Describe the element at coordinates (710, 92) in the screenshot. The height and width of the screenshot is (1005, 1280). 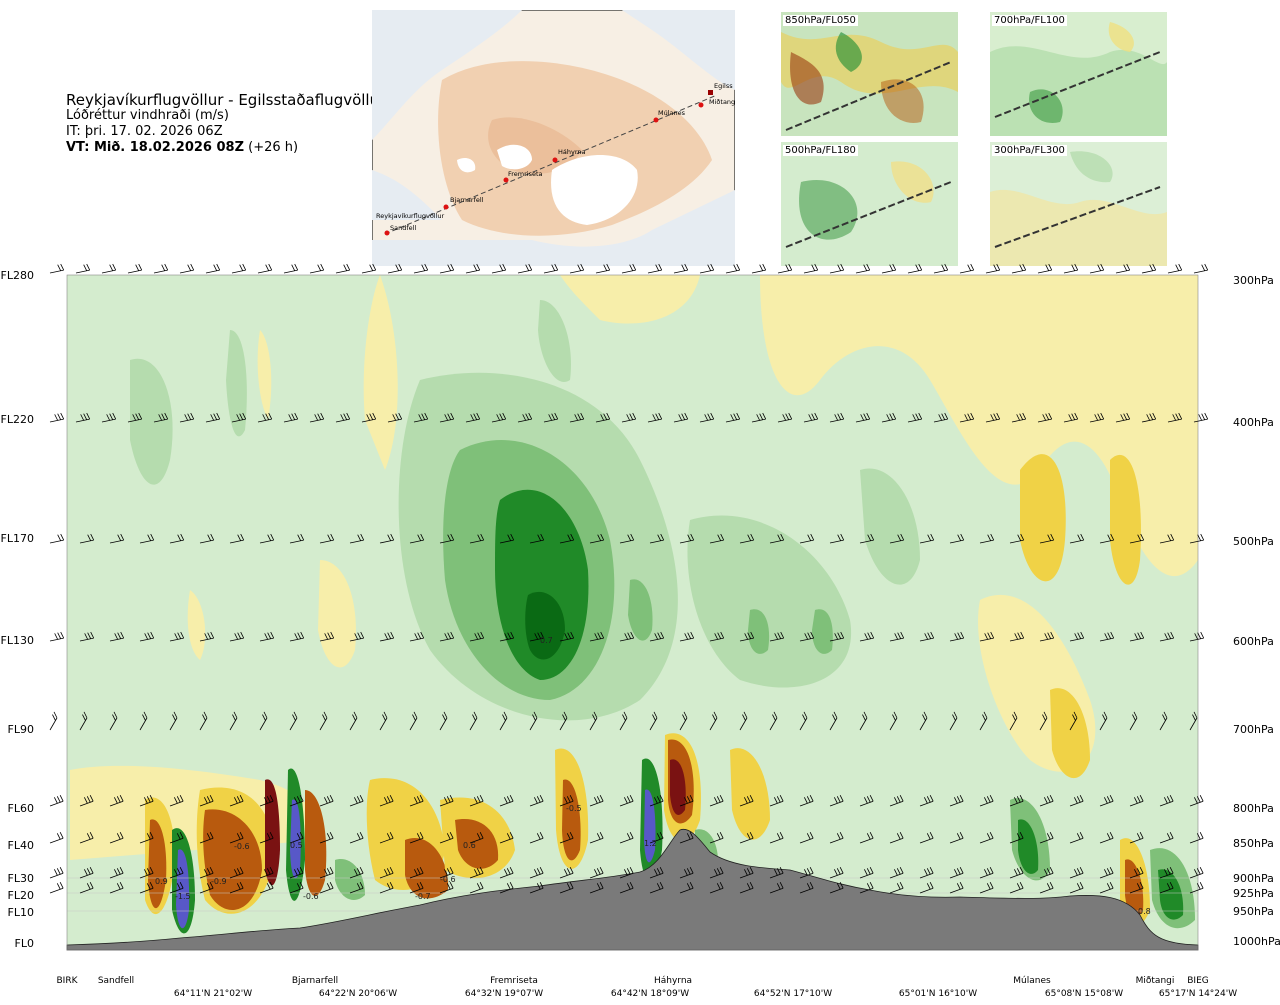
I see `map-point-egilsstadir` at that location.